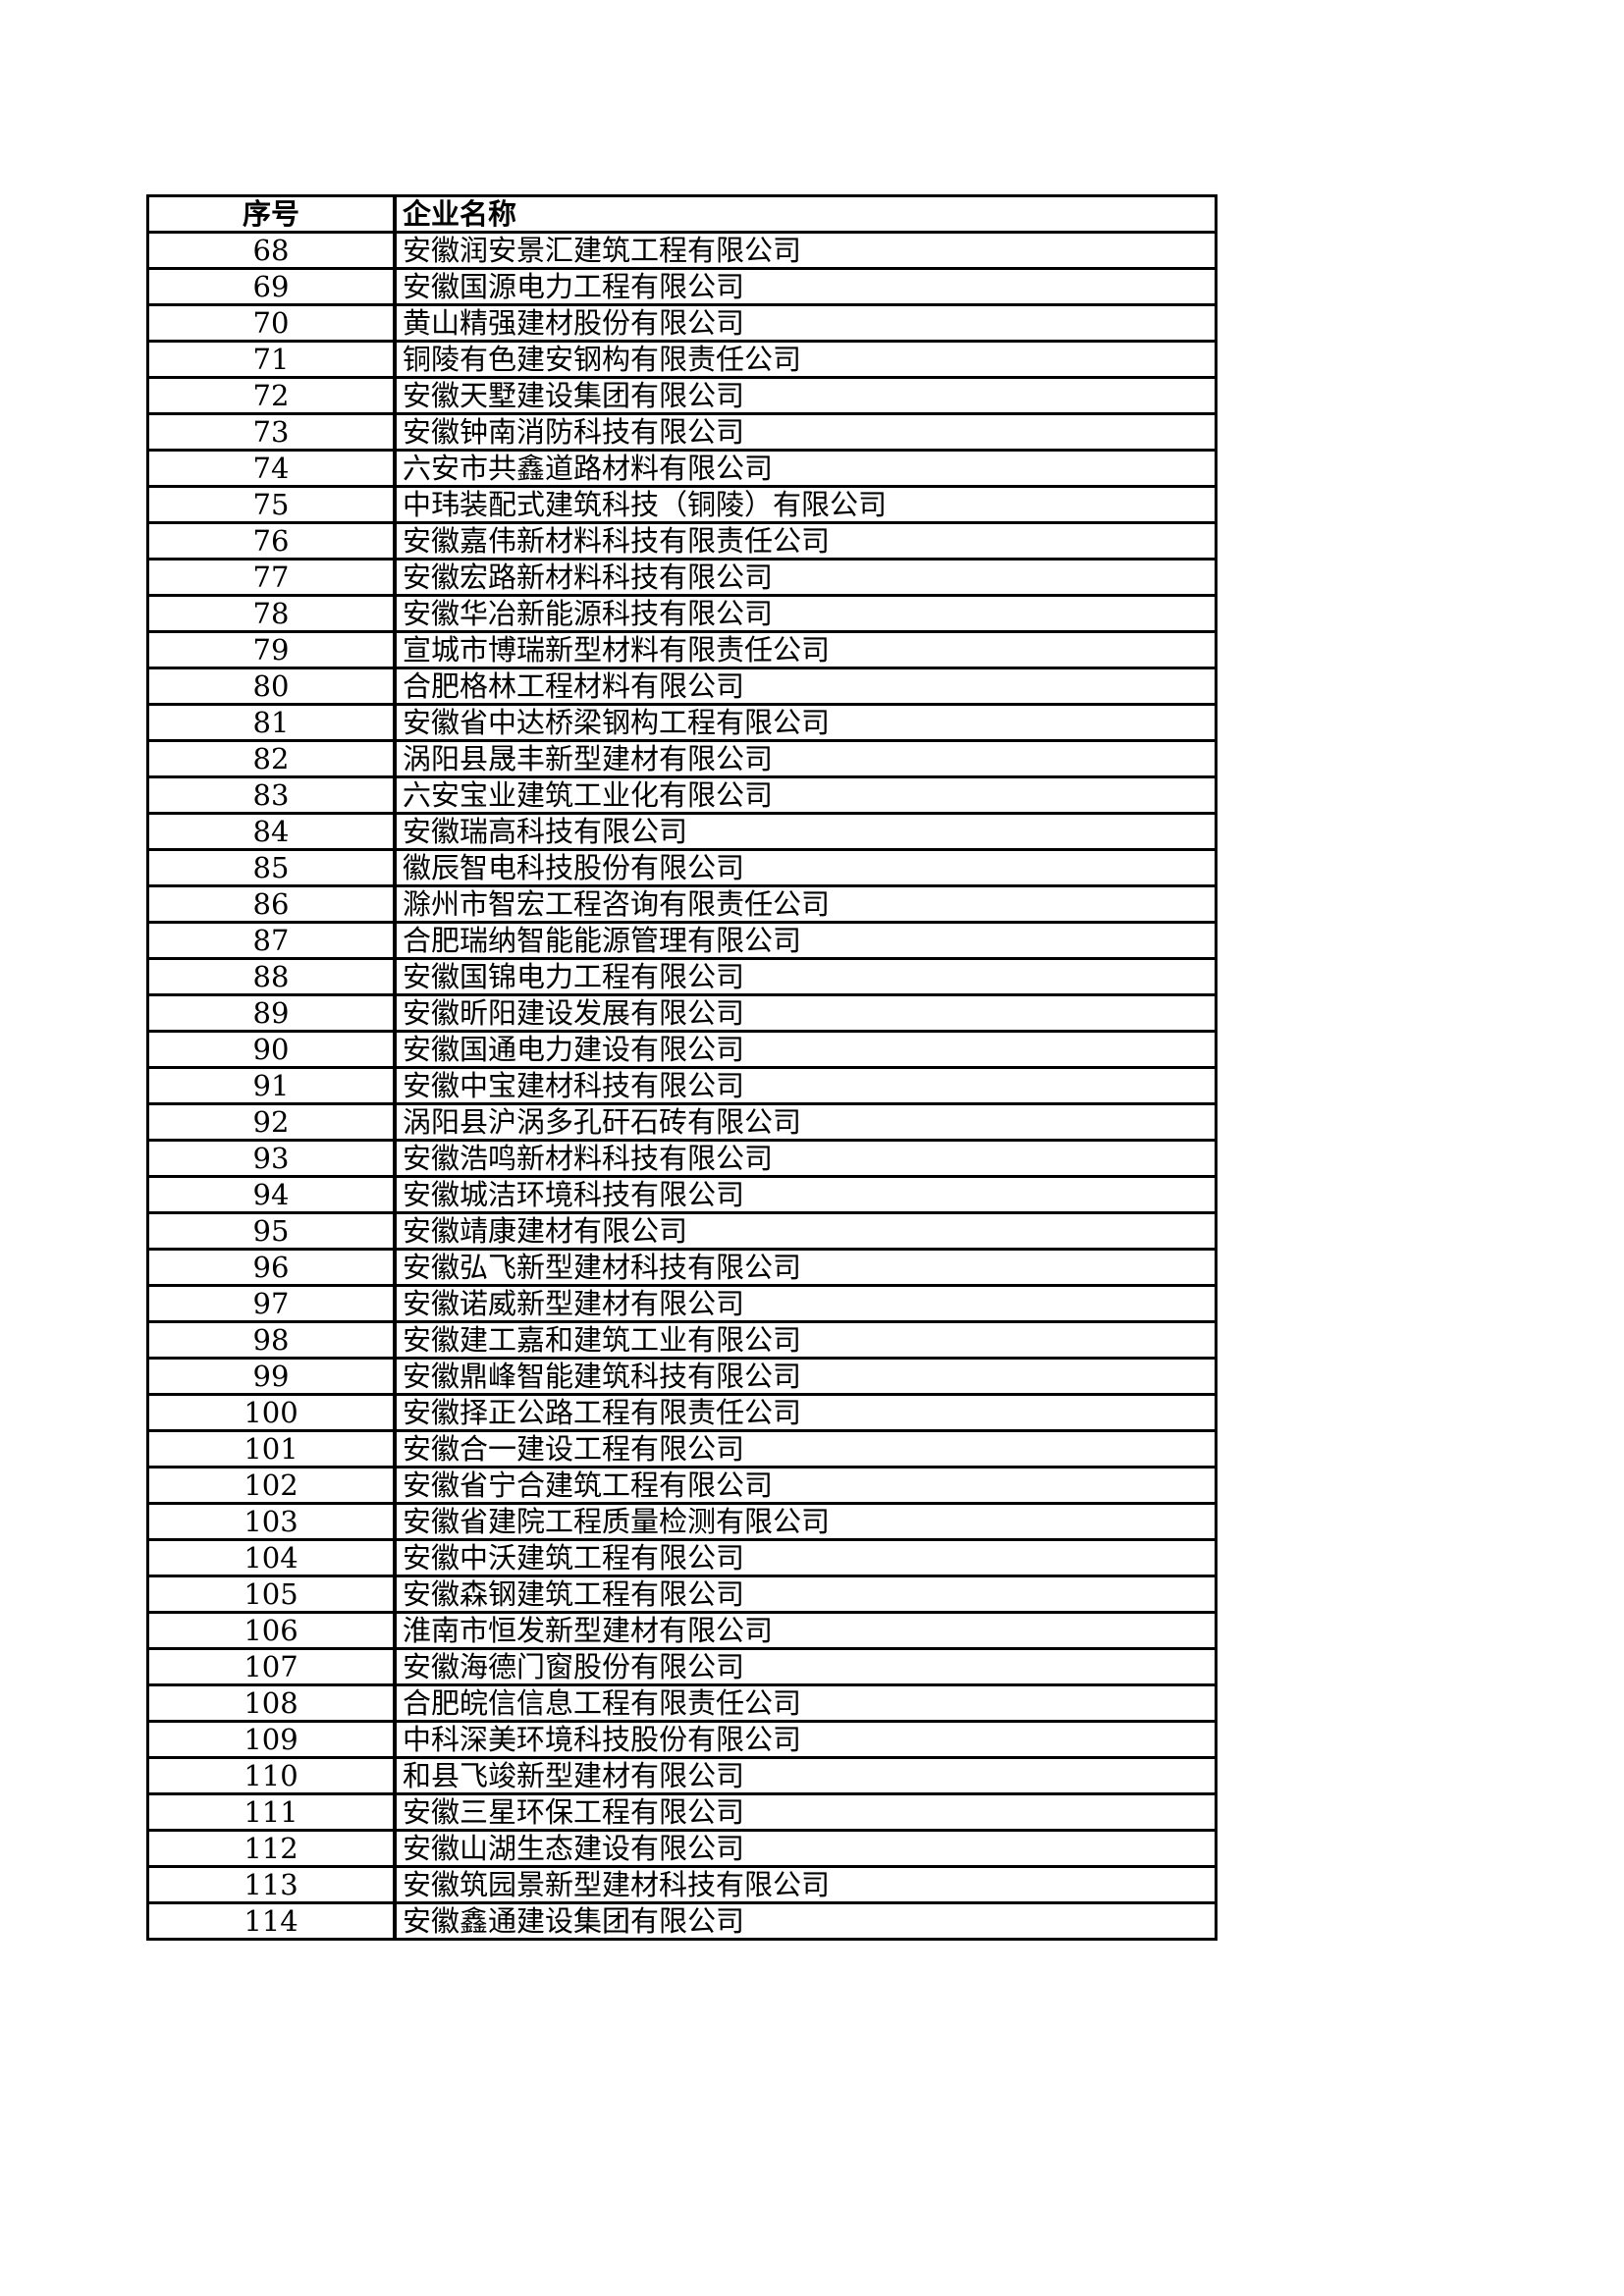 Image resolution: width=1624 pixels, height=2296 pixels. I want to click on table-row: 81 安徽省中达桥梁钢构工程有限公司, so click(682, 723).